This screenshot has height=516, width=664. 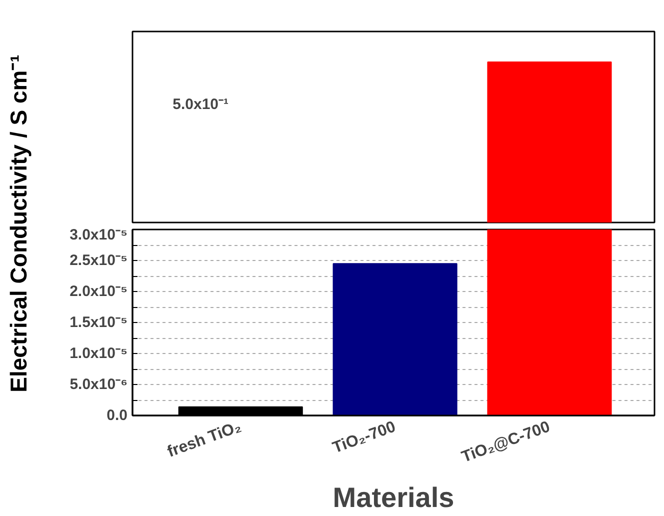 What do you see at coordinates (393, 498) in the screenshot?
I see `x-axis-title: Materials` at bounding box center [393, 498].